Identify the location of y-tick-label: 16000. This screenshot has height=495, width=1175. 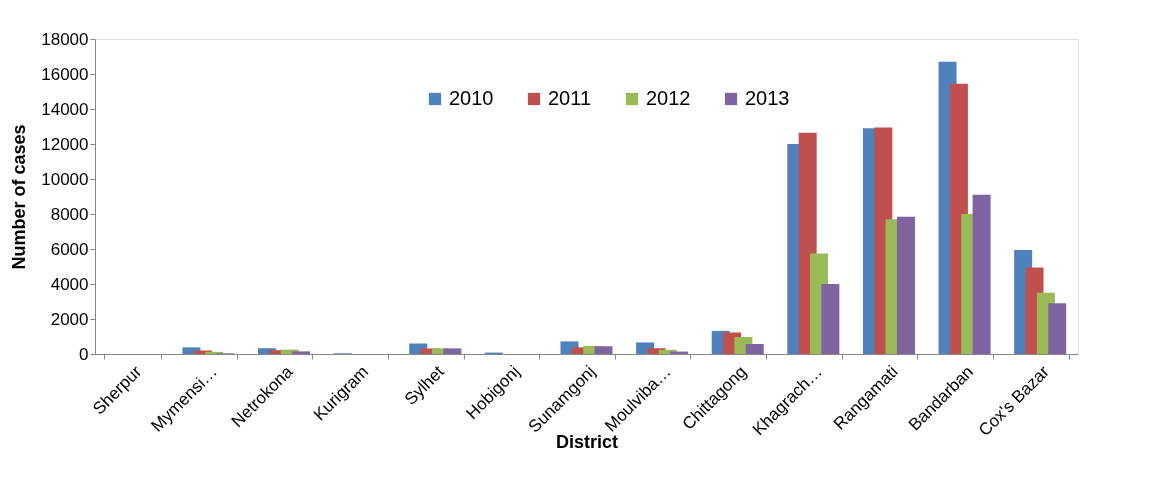
(65, 74).